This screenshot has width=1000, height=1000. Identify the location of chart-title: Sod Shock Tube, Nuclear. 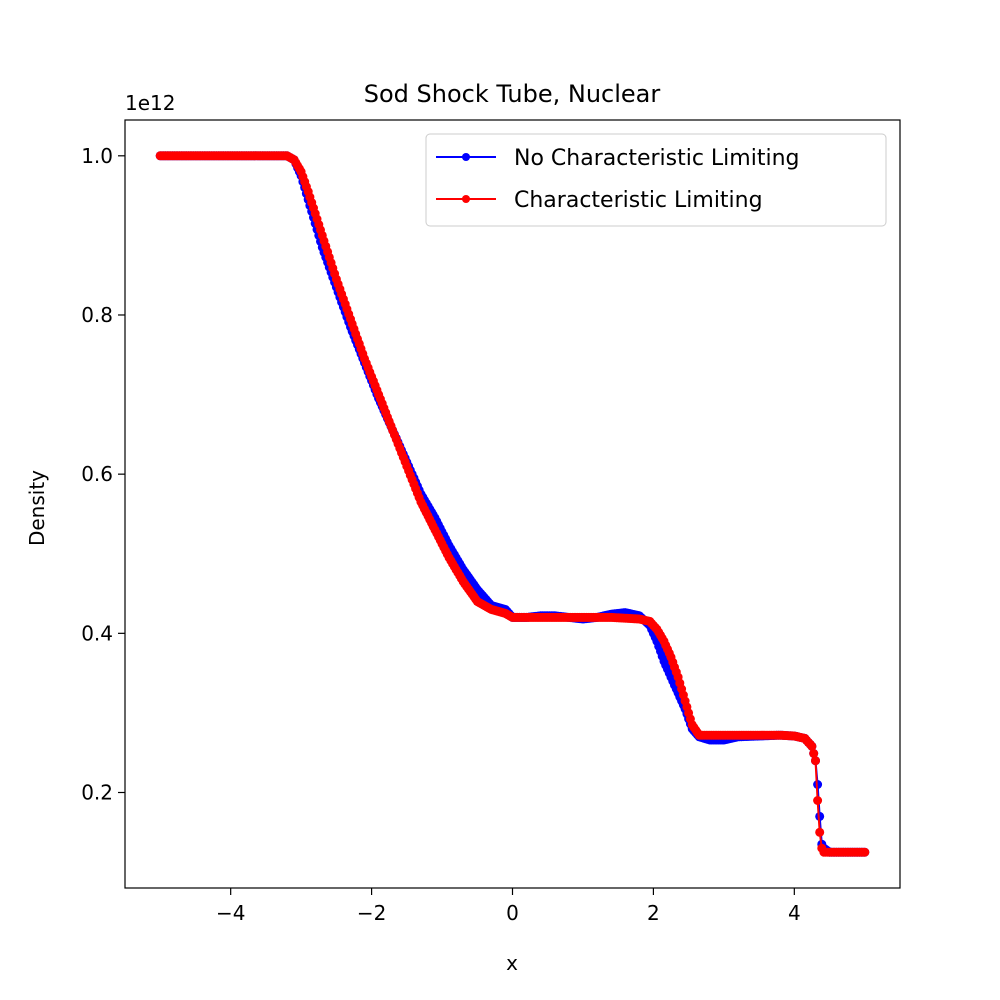
(512, 94).